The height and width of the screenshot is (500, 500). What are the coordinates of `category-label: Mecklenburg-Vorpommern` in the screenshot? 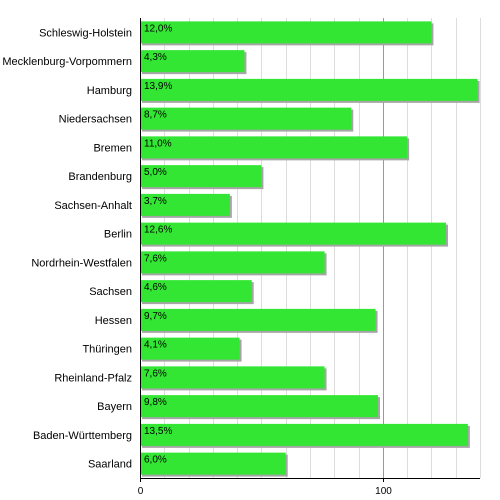 It's located at (67, 62).